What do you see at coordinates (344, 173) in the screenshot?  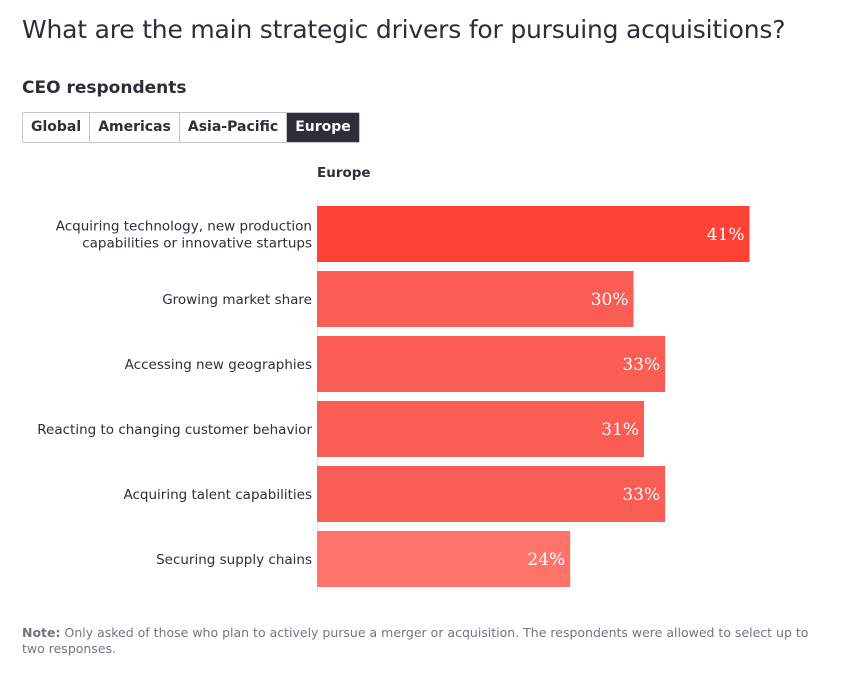 I see `panel-label: Europe` at bounding box center [344, 173].